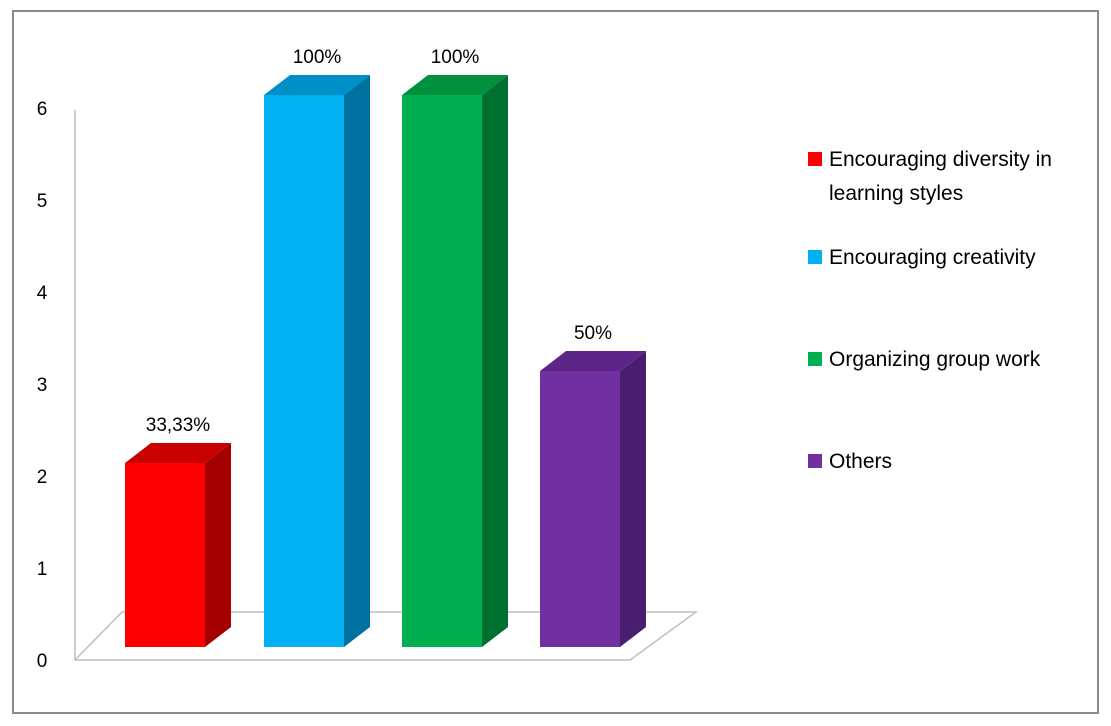  I want to click on y-tick-label: 3, so click(42, 385).